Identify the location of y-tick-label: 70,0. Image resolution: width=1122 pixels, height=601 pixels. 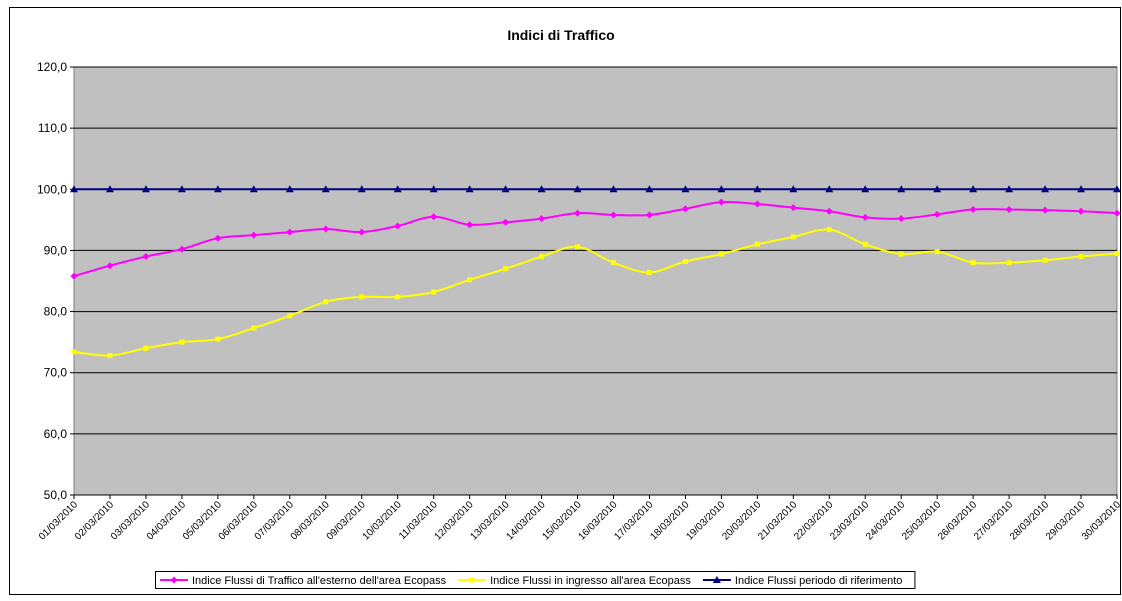
(56, 373).